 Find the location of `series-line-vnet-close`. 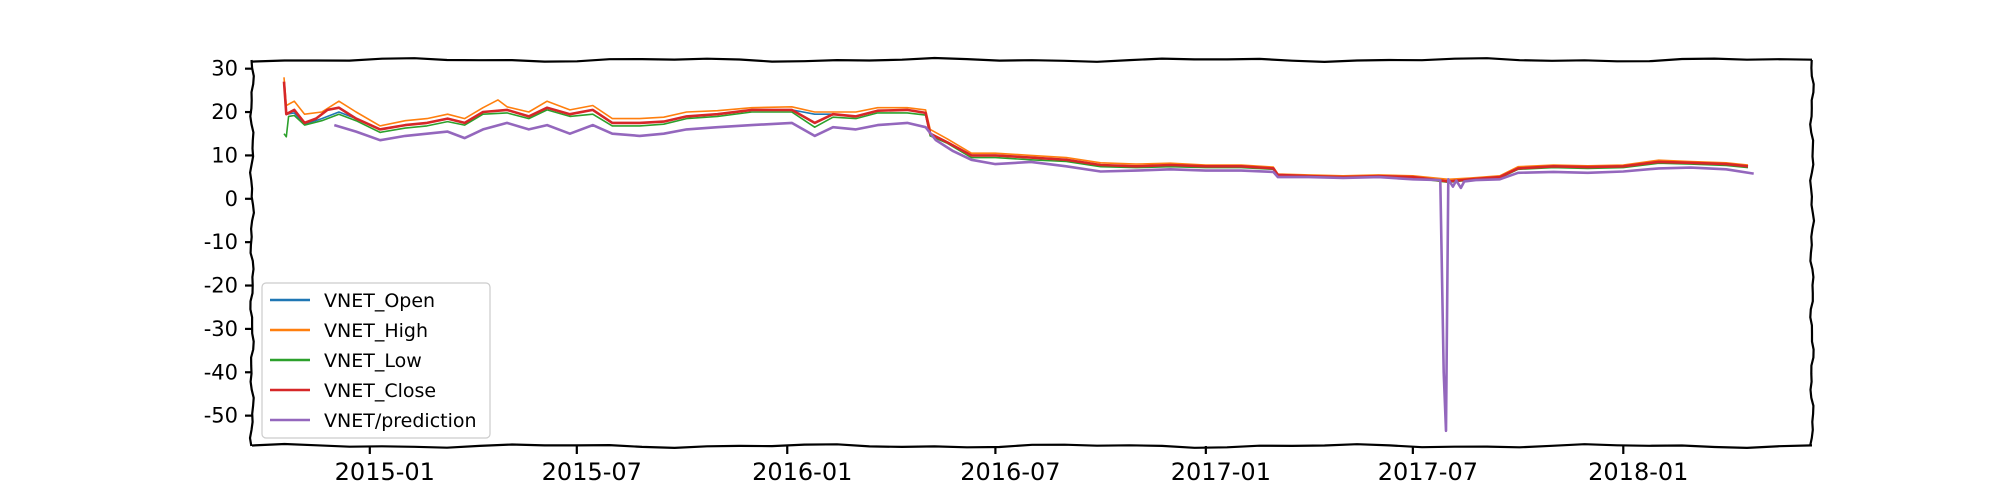

series-line-vnet-close is located at coordinates (1015, 132).